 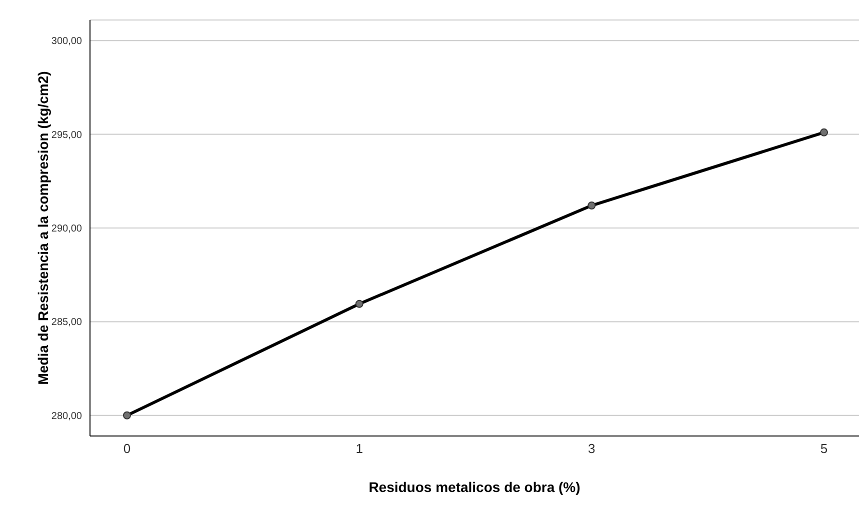 I want to click on y-tick-label: 295,00, so click(x=66, y=135).